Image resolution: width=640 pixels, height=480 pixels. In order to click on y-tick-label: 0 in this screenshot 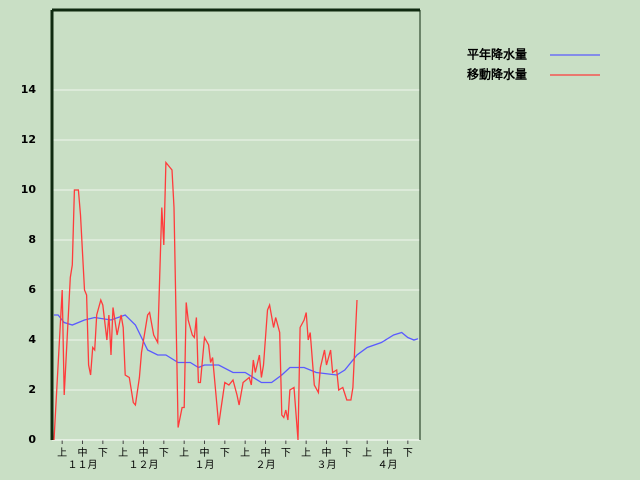, I will do `click(32, 439)`.